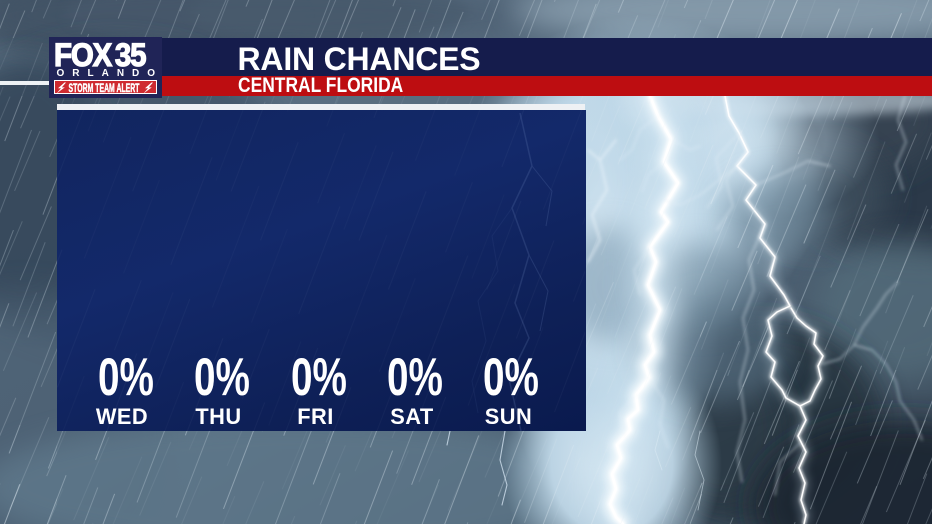 This screenshot has width=932, height=524. I want to click on svg-text: STORM TEAM ALERT, so click(104, 88).